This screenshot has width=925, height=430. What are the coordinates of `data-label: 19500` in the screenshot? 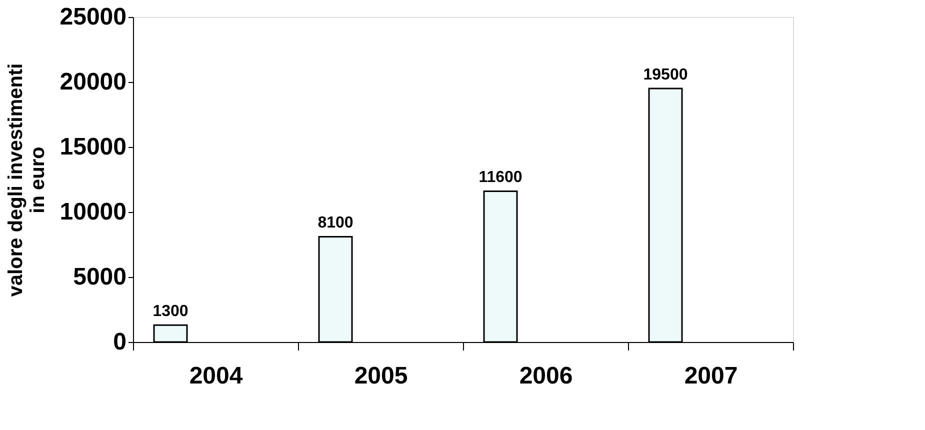 It's located at (665, 75).